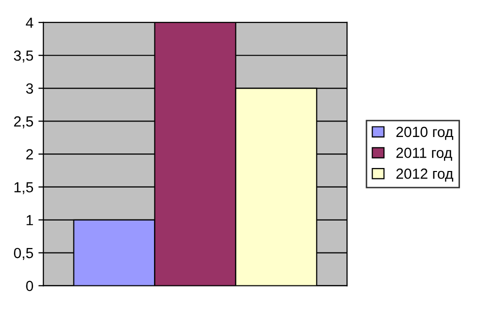 The image size is (482, 321). What do you see at coordinates (30, 286) in the screenshot?
I see `y-tick-label: 0` at bounding box center [30, 286].